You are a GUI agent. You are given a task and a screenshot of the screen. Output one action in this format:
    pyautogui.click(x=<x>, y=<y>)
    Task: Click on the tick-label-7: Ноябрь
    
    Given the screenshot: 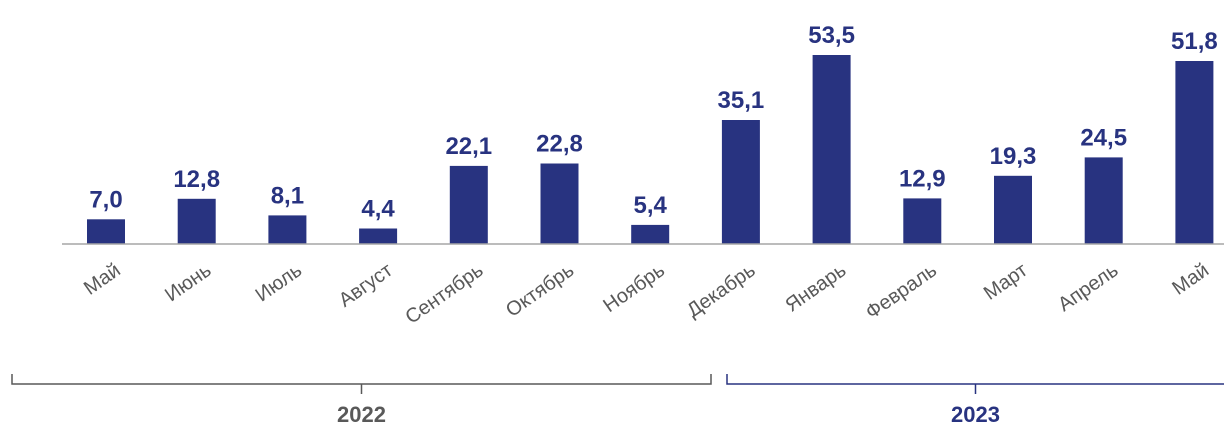 What is the action you would take?
    pyautogui.click(x=633, y=288)
    